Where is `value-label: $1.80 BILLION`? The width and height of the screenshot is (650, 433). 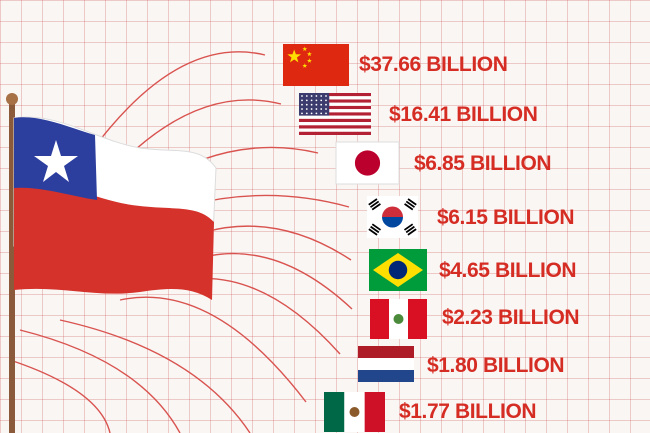 value-label: $1.80 BILLION is located at coordinates (495, 365).